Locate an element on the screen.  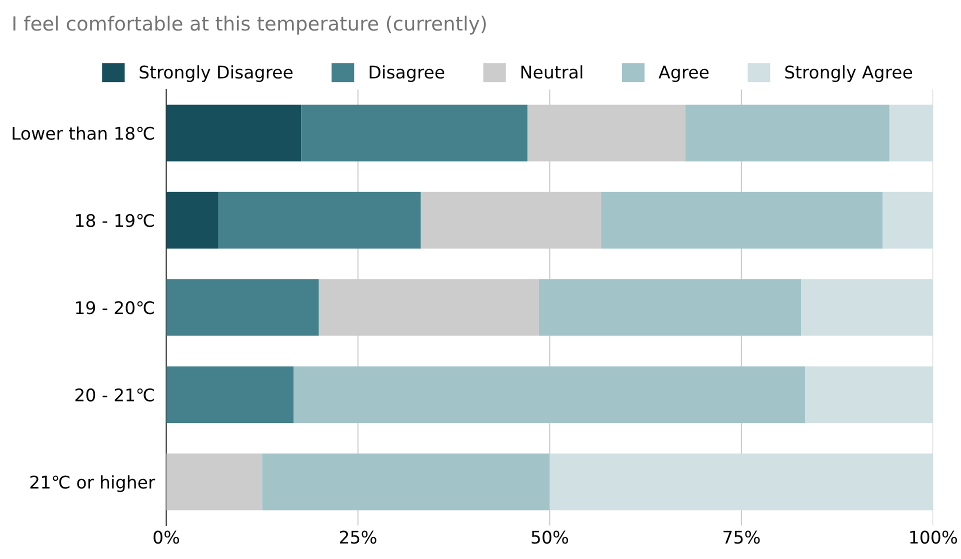
x-tick-label: 50% is located at coordinates (550, 537).